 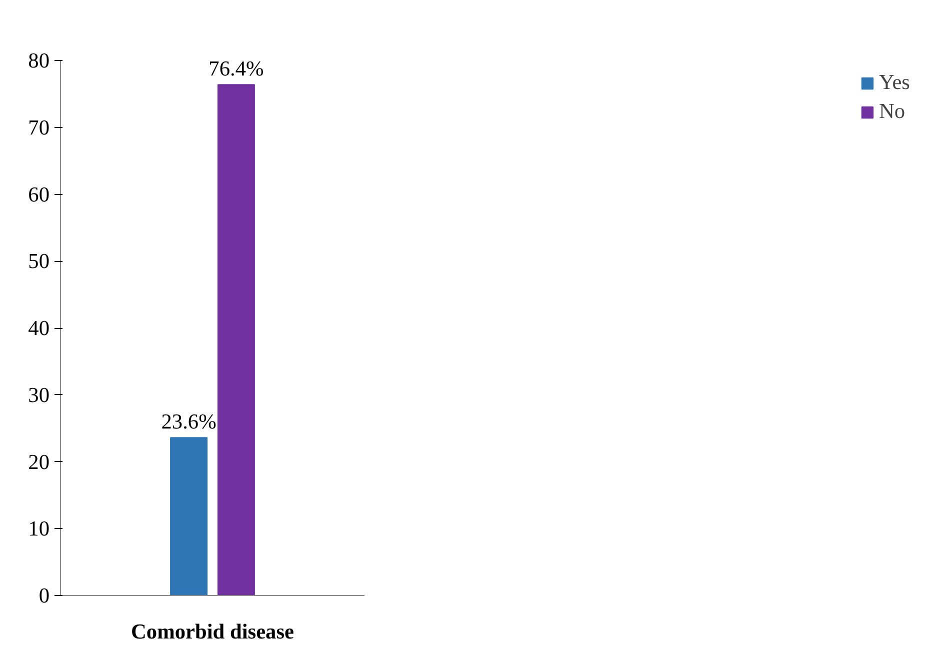 I want to click on y-tick-label: 20, so click(x=39, y=462).